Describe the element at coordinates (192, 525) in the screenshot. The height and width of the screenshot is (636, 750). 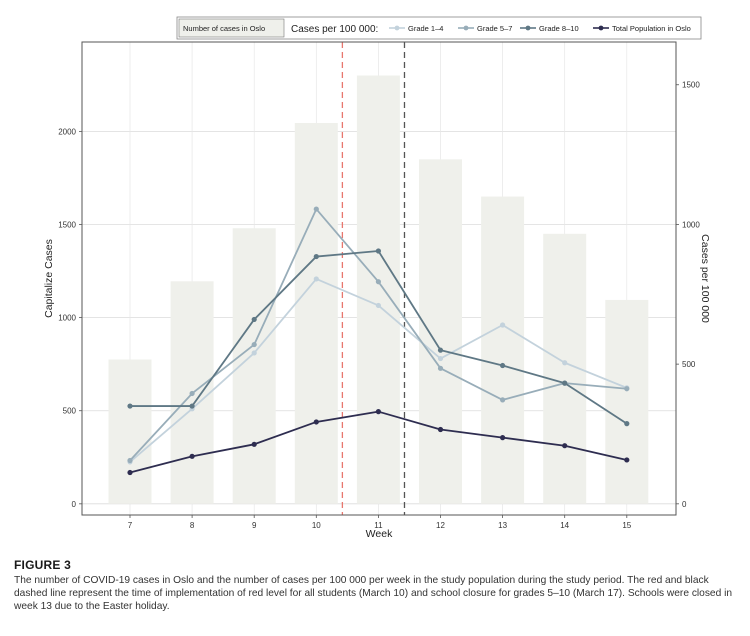
I see `x-tick-label: 8` at that location.